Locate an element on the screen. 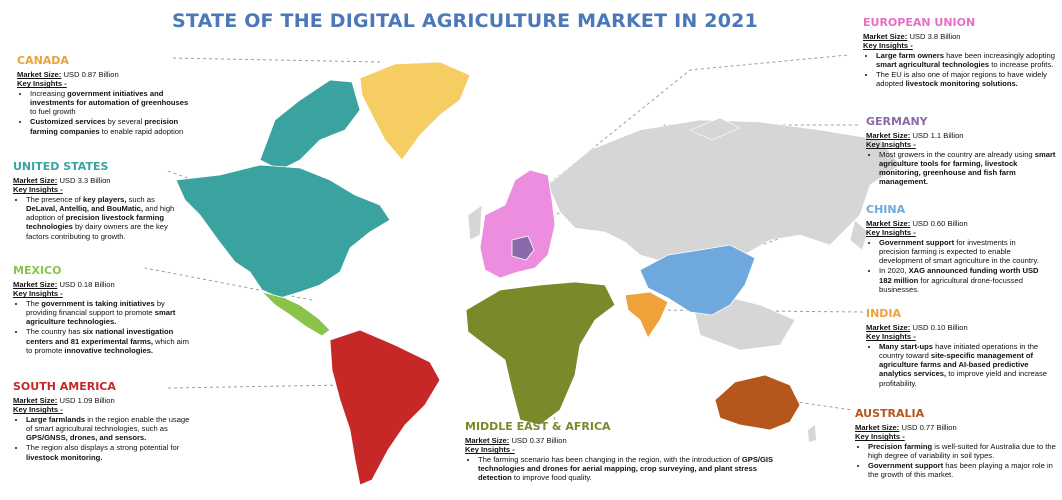 The width and height of the screenshot is (1062, 500). market-size: Market Size: USD 3.8 Billion is located at coordinates (962, 36).